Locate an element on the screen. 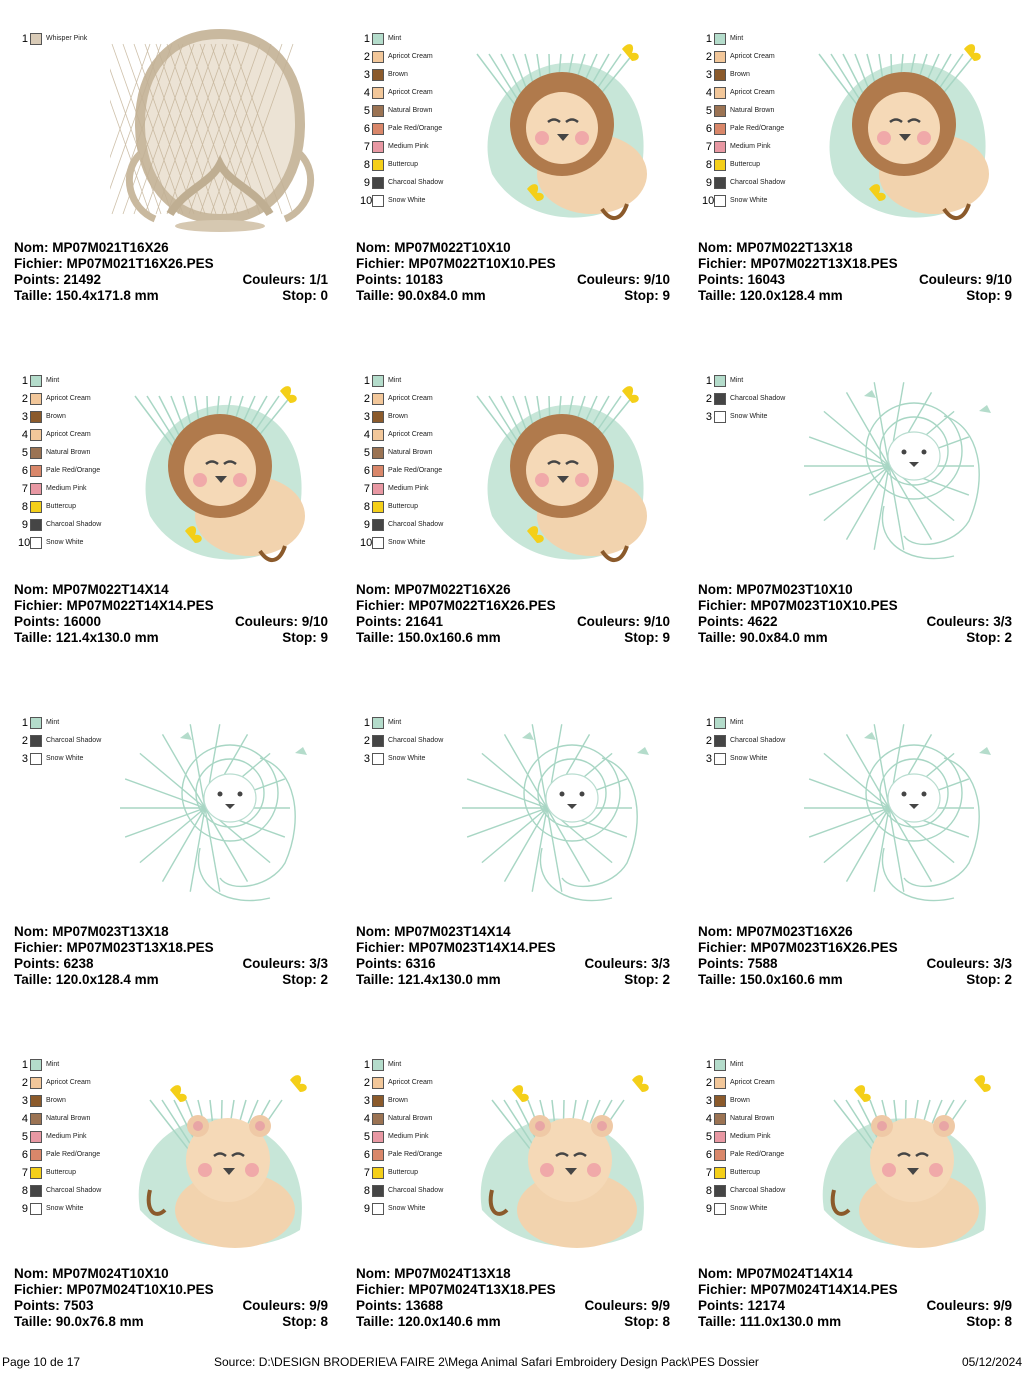 The image size is (1024, 1374). size-row: Taille: 150.0x160.6 mm Stop: 9 is located at coordinates (513, 638).